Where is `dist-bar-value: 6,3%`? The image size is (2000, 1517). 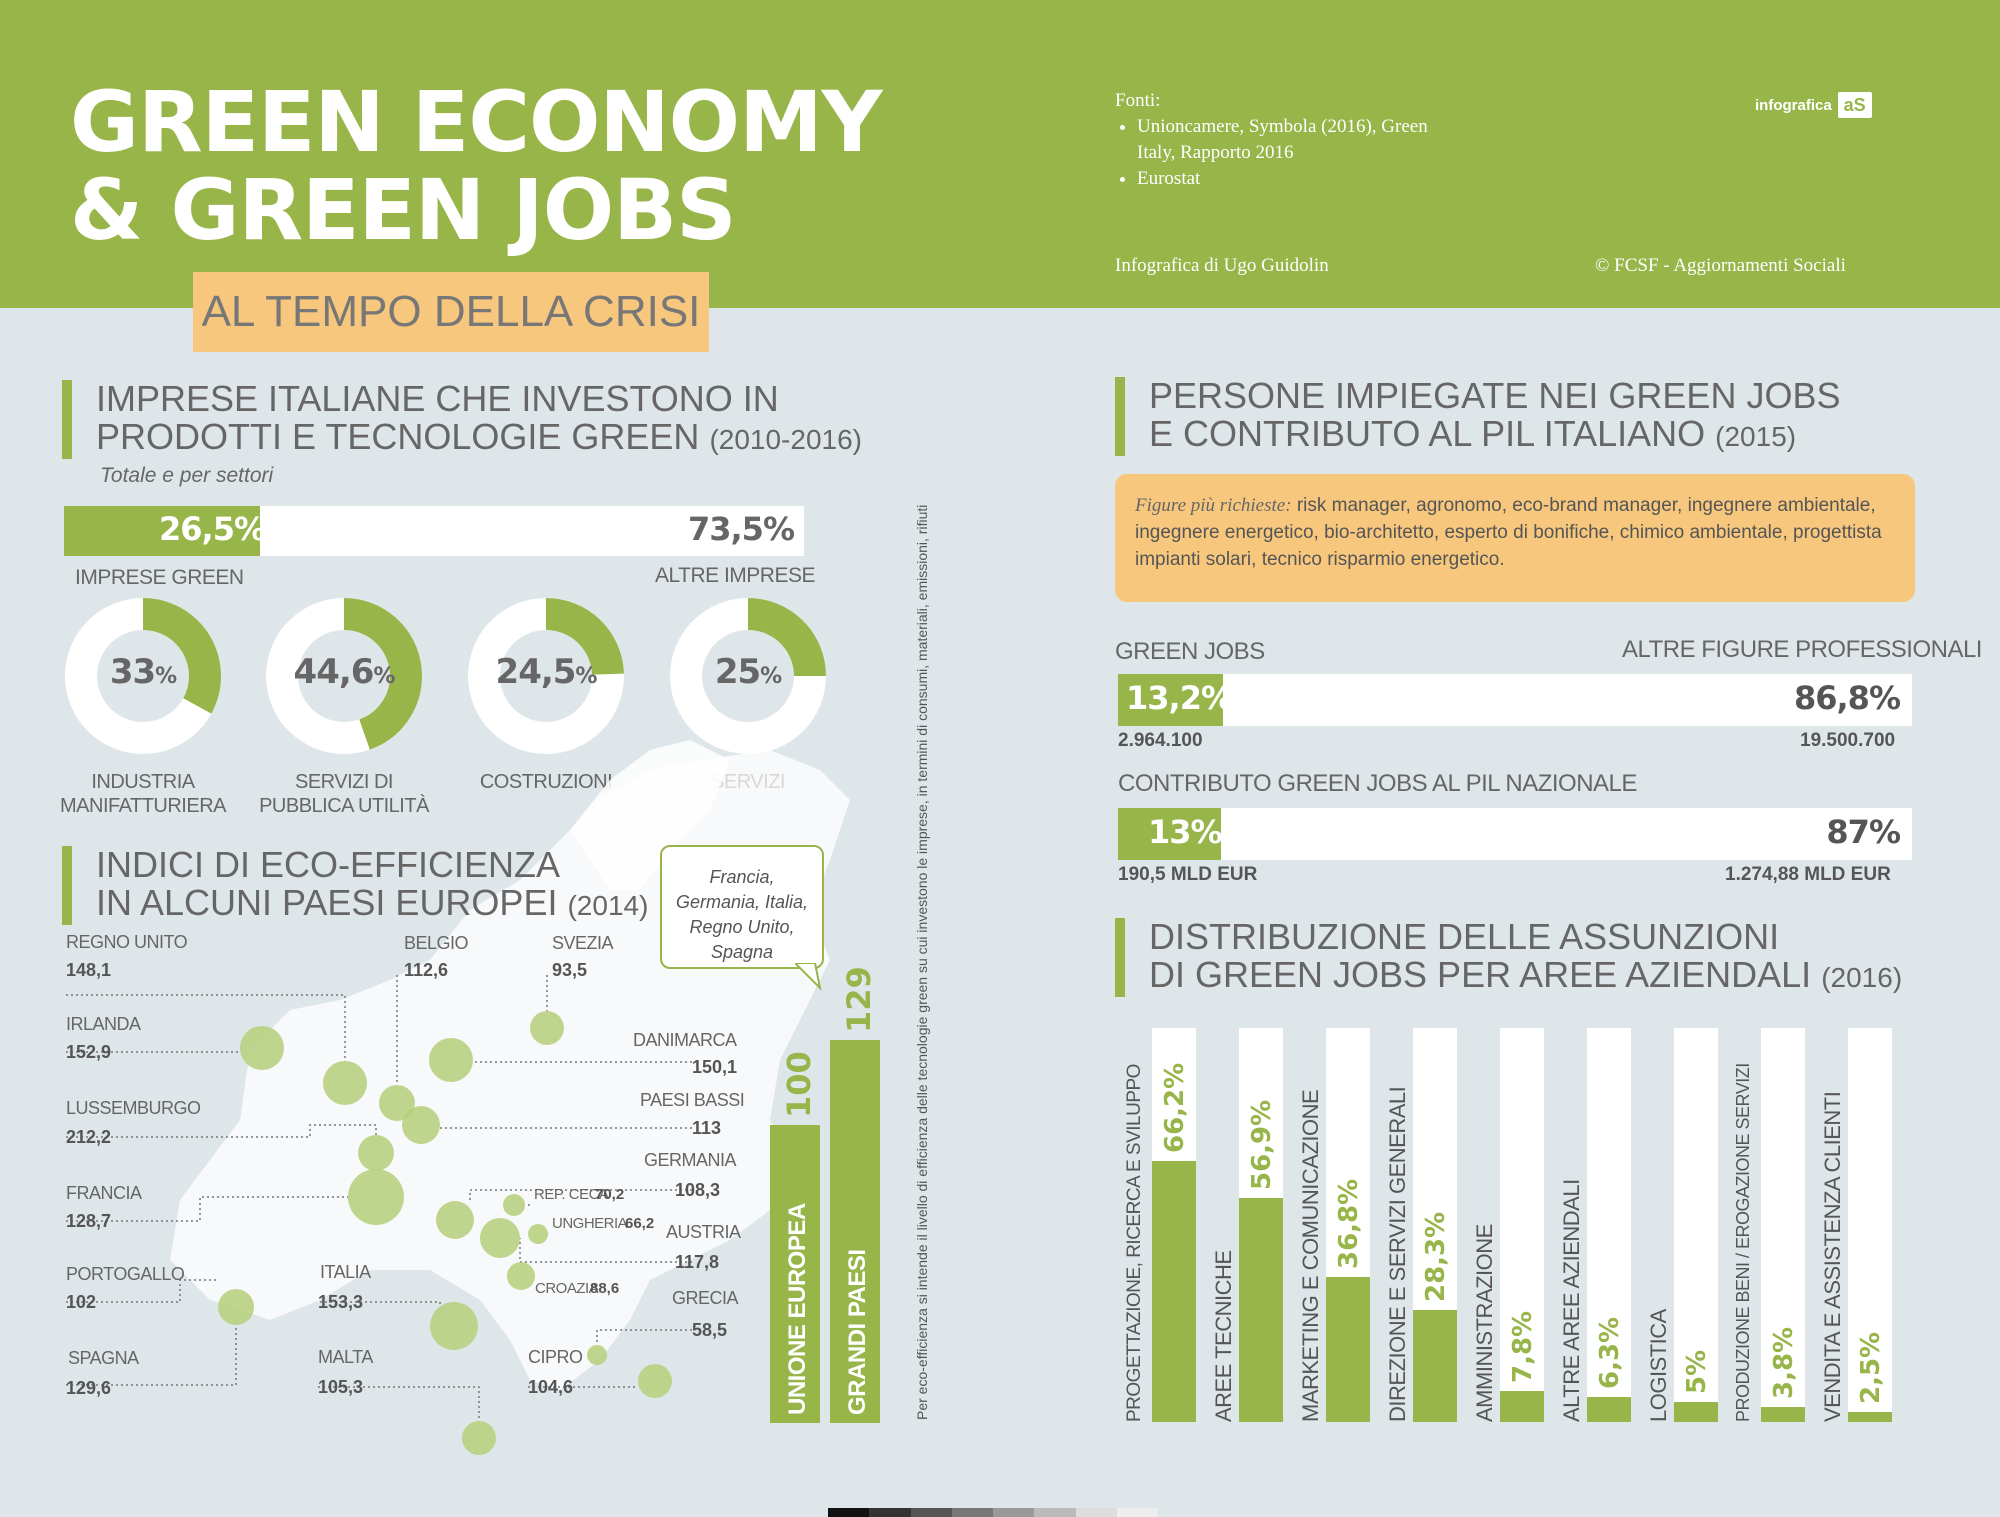
dist-bar-value: 6,3% is located at coordinates (1610, 1353).